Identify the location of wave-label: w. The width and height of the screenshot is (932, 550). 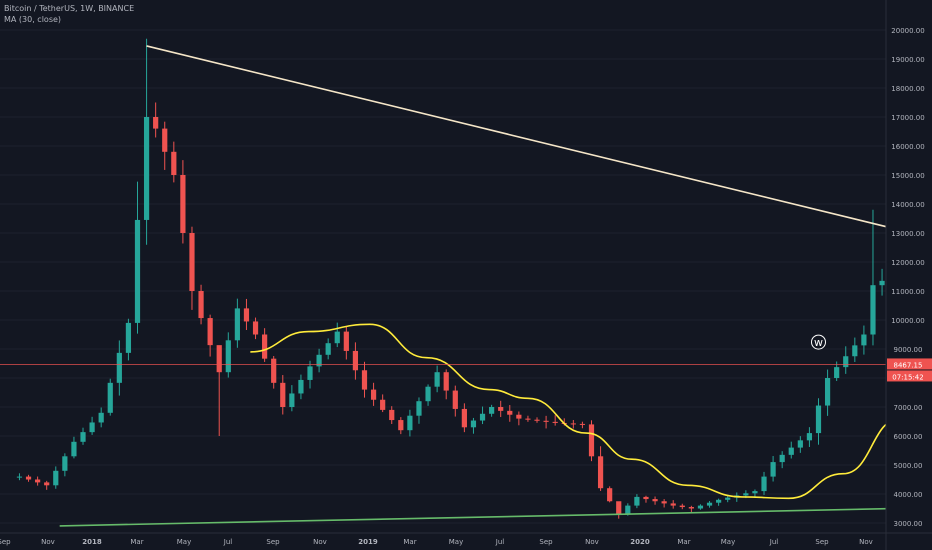
(818, 342).